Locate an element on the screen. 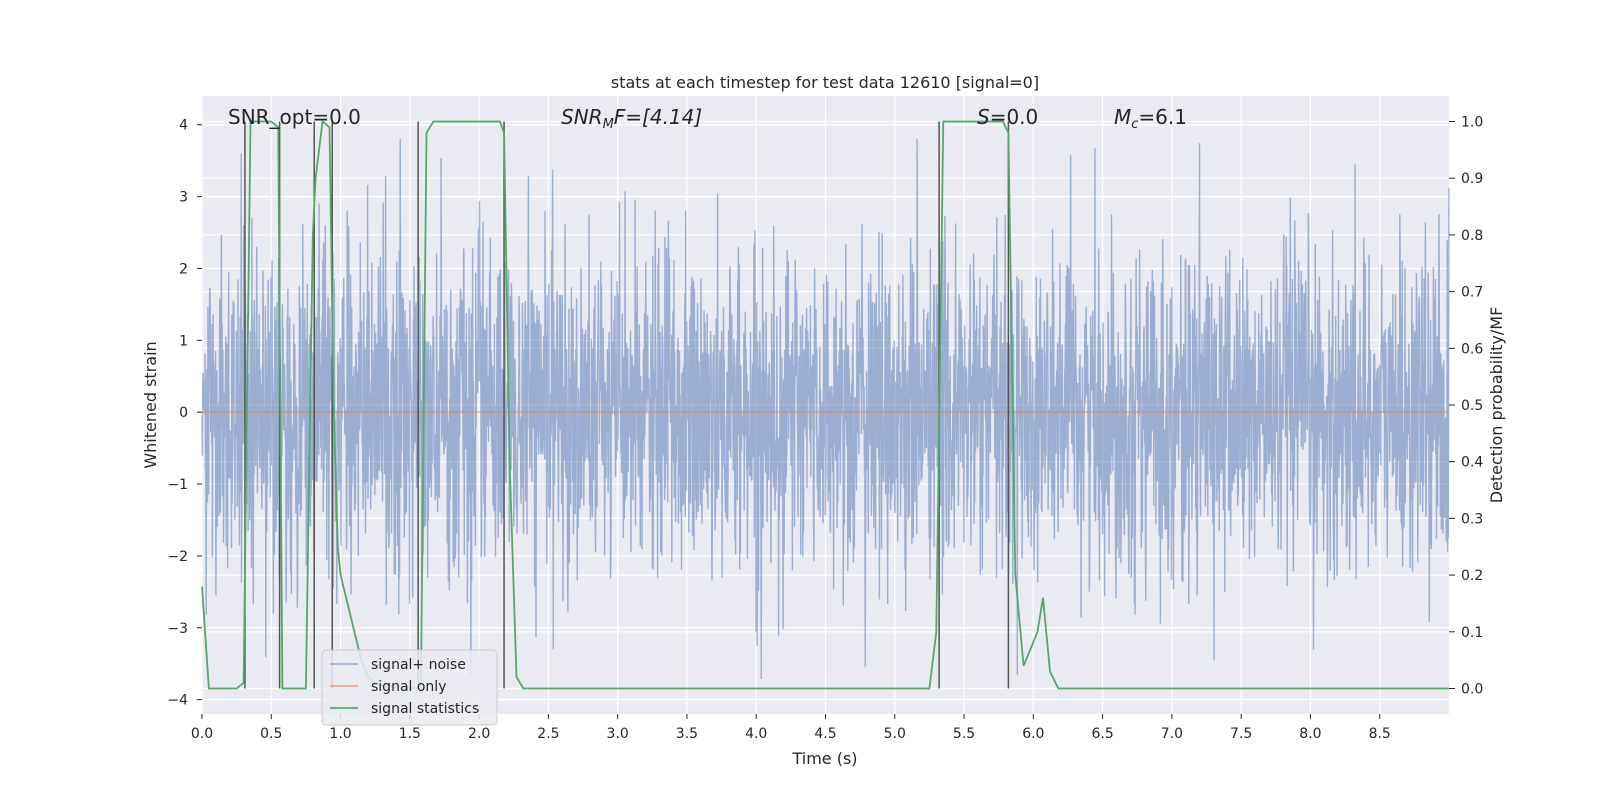  x-tick-label: 1.5 is located at coordinates (410, 734).